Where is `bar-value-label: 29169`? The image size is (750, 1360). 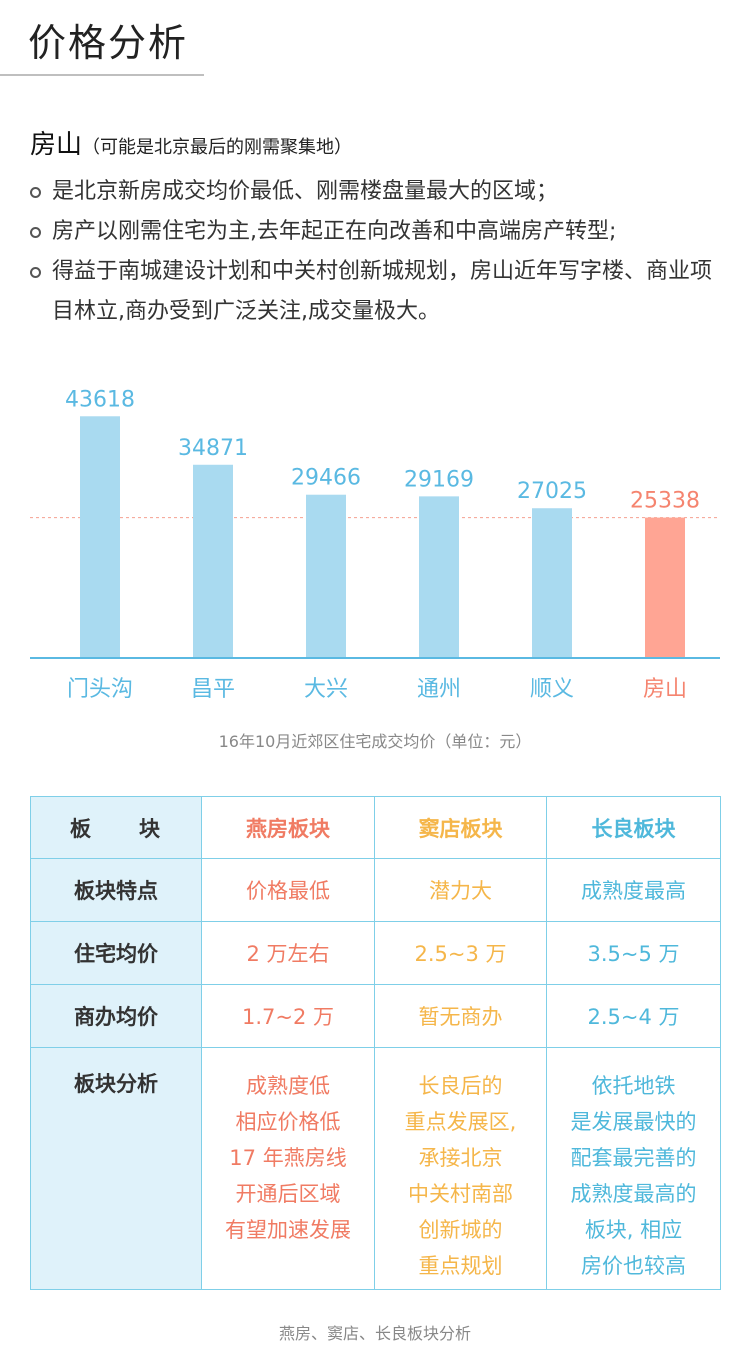
bar-value-label: 29169 is located at coordinates (439, 479).